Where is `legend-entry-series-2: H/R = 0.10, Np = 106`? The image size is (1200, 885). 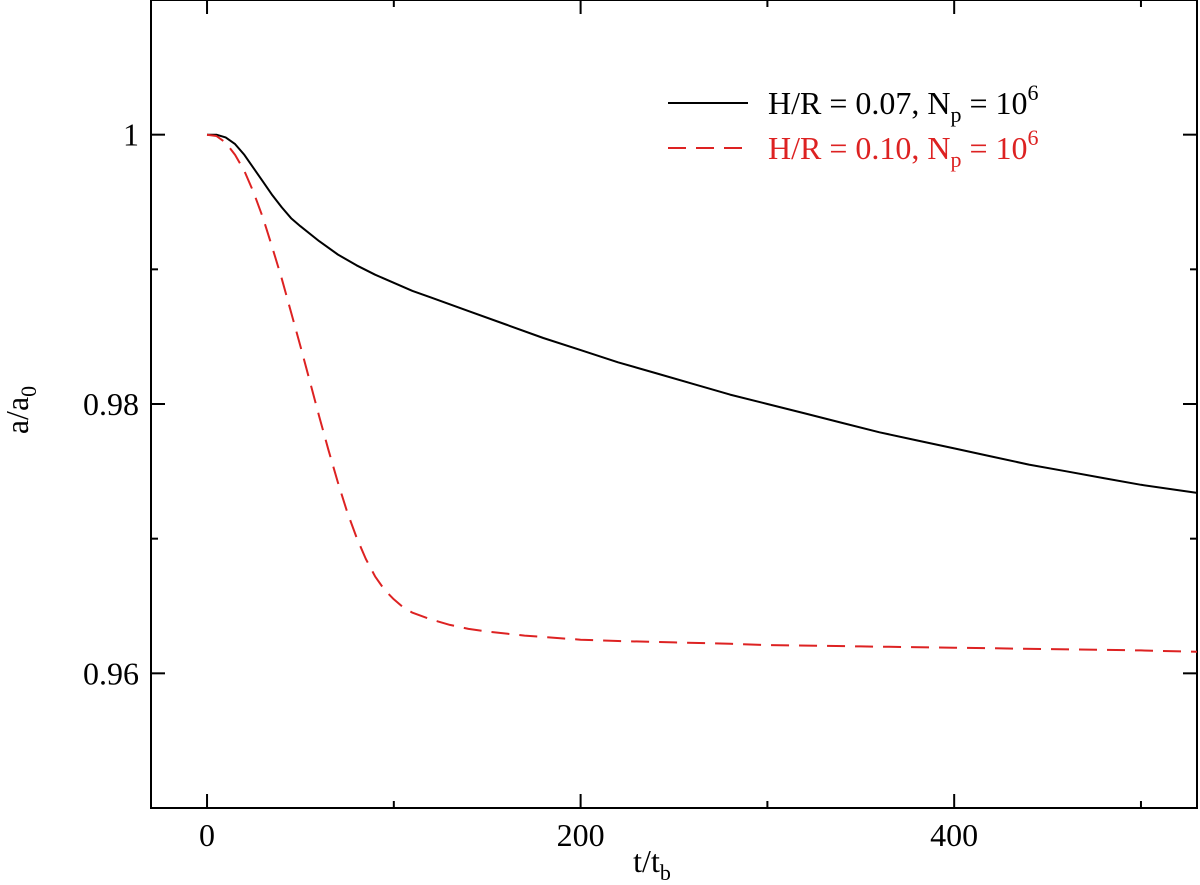 legend-entry-series-2: H/R = 0.10, Np = 106 is located at coordinates (853, 148).